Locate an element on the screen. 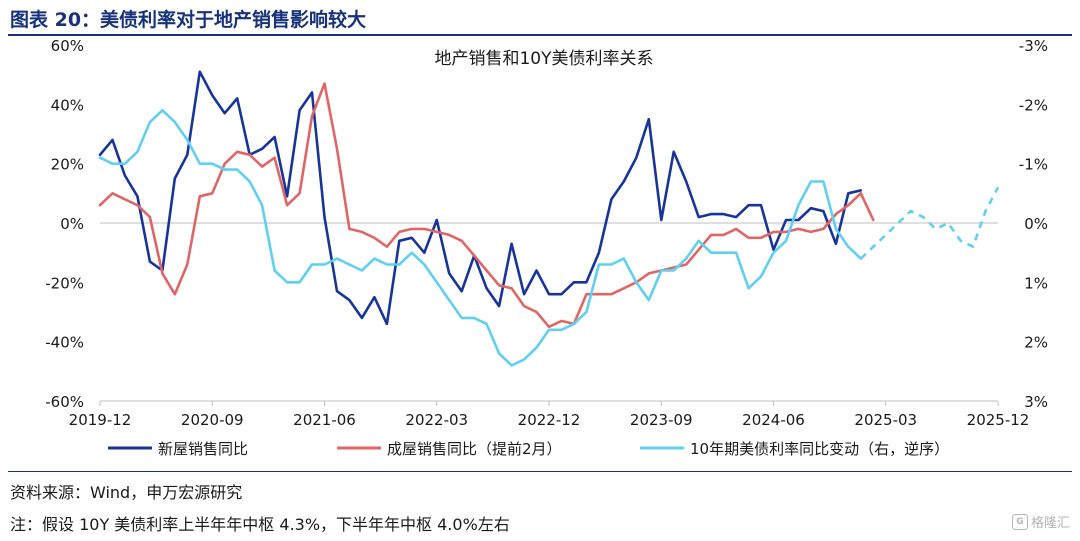 The width and height of the screenshot is (1080, 541). x-tick-label: 2019-12 is located at coordinates (100, 420).